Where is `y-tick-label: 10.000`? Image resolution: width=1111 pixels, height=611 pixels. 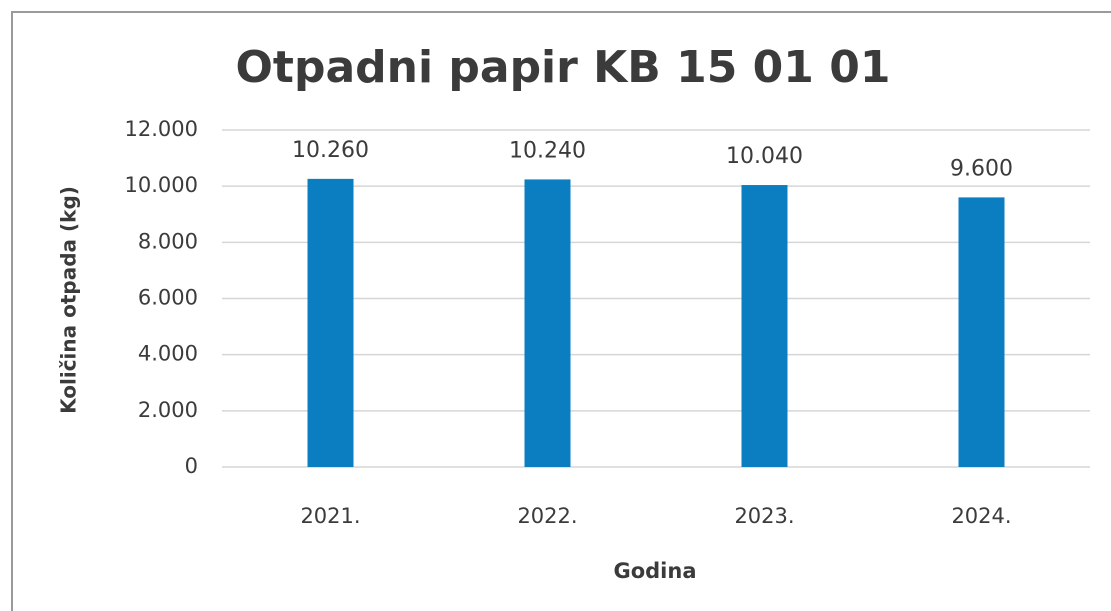
y-tick-label: 10.000 is located at coordinates (161, 185).